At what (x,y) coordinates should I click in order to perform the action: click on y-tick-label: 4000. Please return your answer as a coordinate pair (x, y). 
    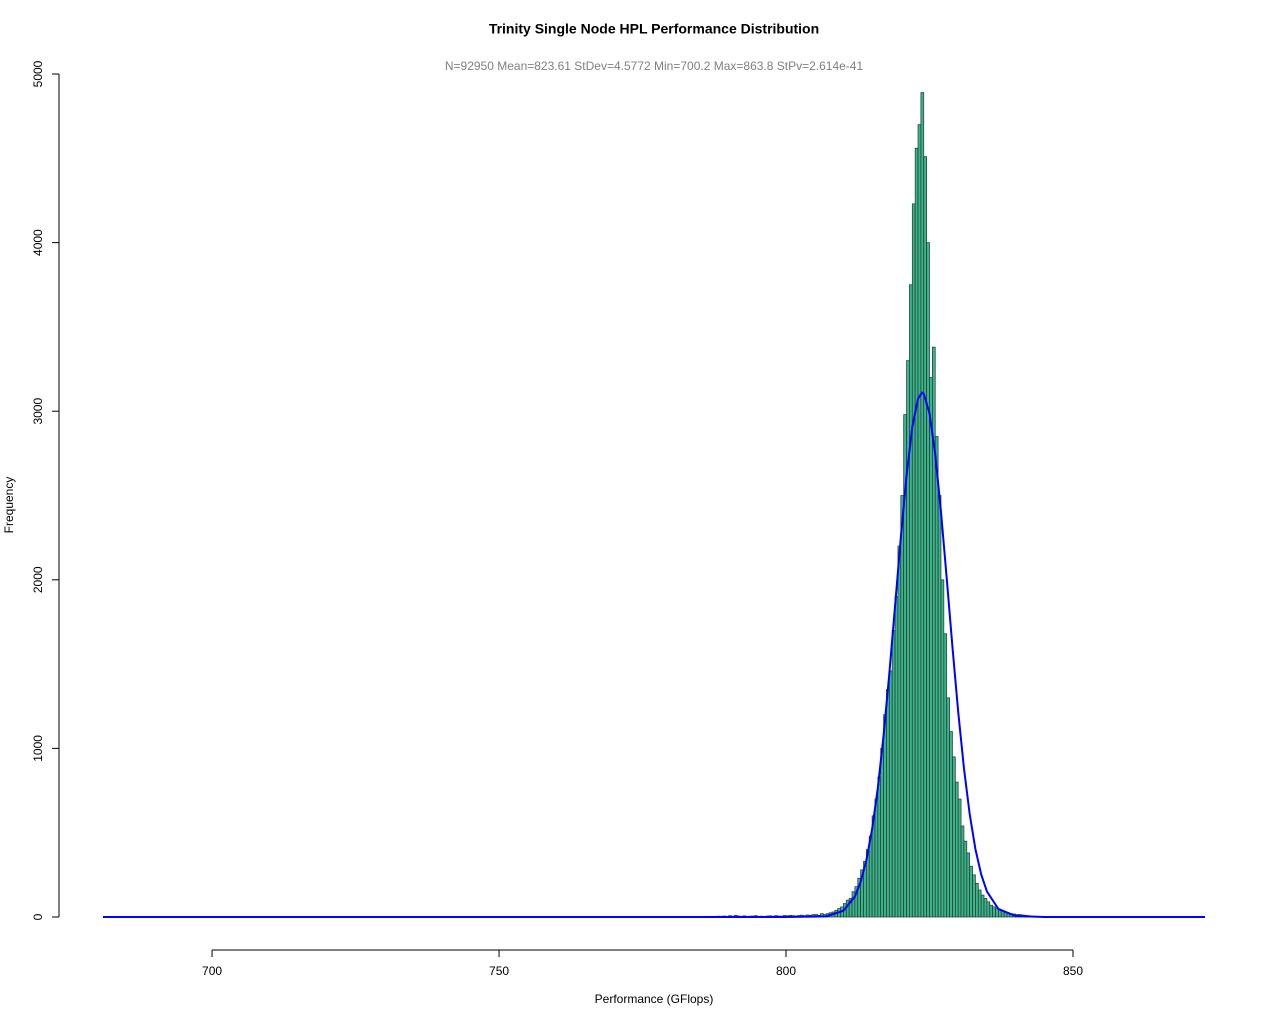
    Looking at the image, I should click on (38, 242).